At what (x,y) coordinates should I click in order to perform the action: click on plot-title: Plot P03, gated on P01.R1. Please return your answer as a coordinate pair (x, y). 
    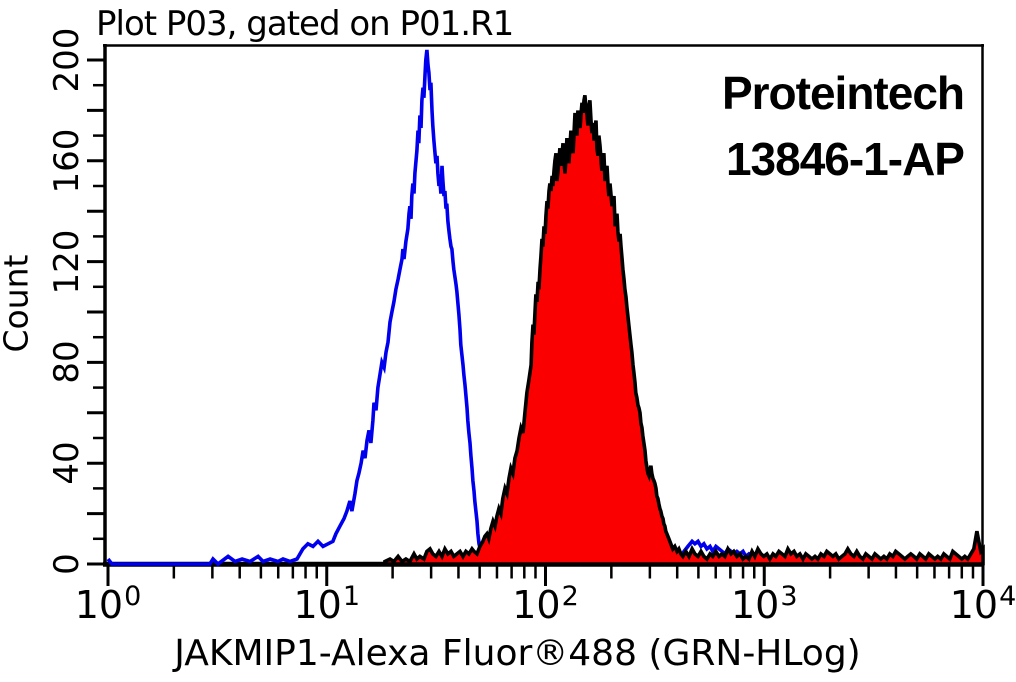
    Looking at the image, I should click on (305, 24).